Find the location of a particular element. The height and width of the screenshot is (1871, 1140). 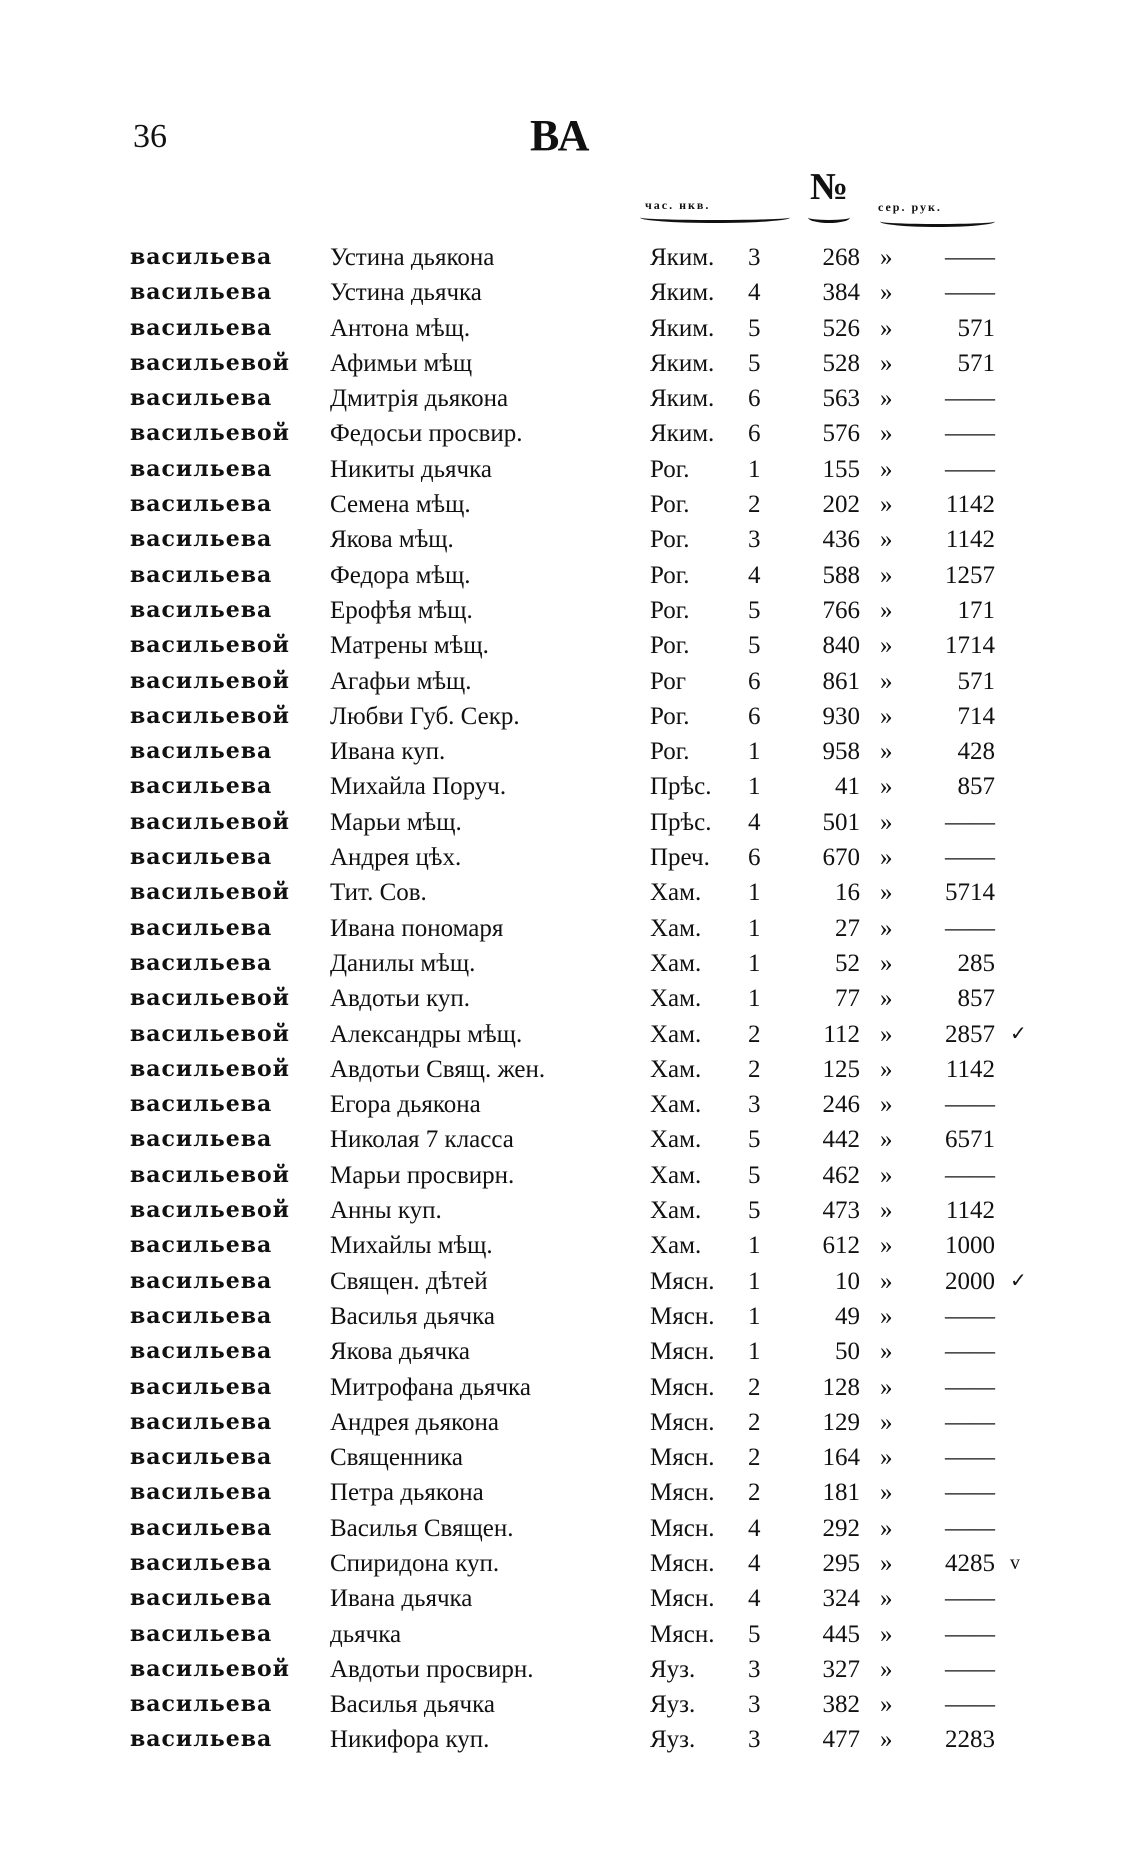

brace-part is located at coordinates (715, 217).